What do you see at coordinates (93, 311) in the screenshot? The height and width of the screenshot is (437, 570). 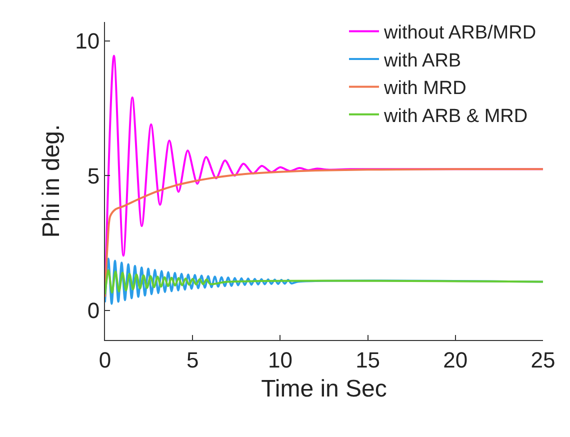 I see `y-tick-label: 0` at bounding box center [93, 311].